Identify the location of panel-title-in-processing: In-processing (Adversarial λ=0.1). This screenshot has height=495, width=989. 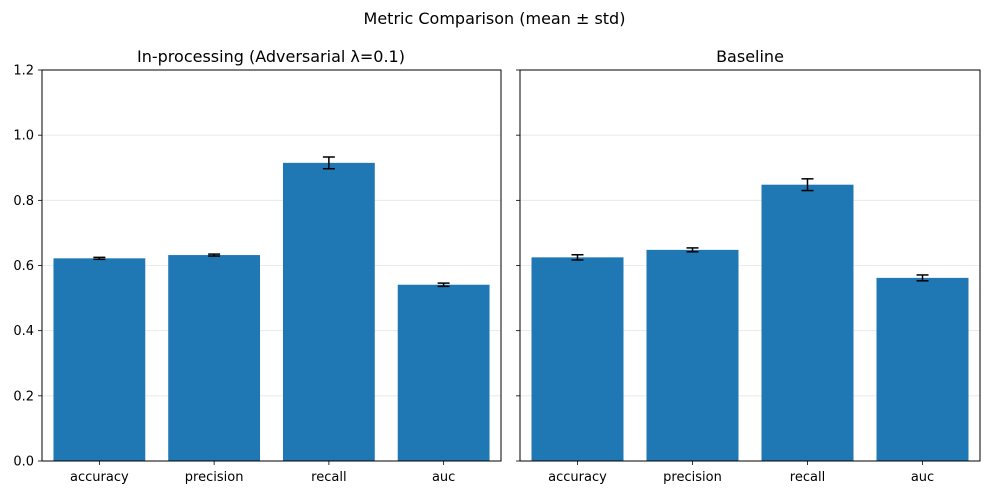
(271, 56).